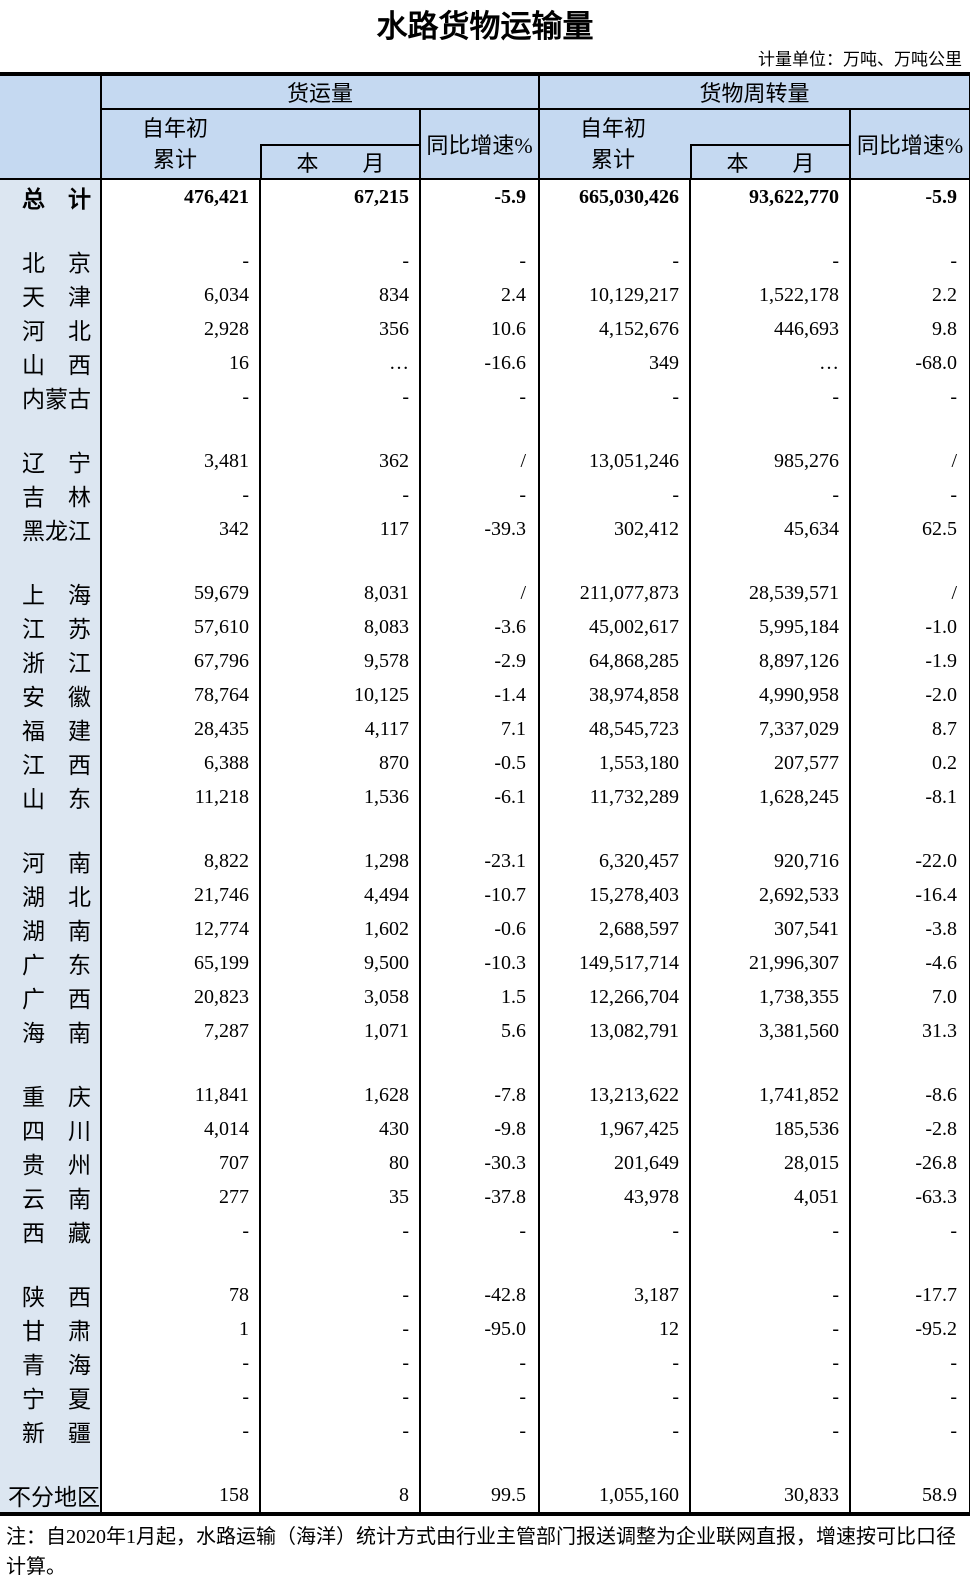 The height and width of the screenshot is (1582, 970). Describe the element at coordinates (770, 1095) in the screenshot. I see `value-cell: 1,741,852` at that location.